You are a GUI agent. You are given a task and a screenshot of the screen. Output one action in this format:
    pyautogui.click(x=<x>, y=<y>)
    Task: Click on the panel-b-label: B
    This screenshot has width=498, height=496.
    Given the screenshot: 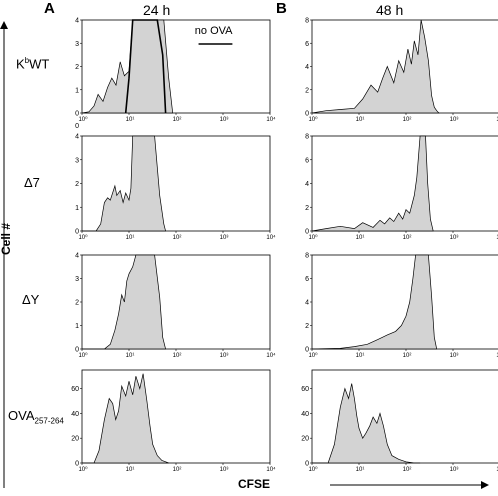 What is the action you would take?
    pyautogui.click(x=281, y=8)
    